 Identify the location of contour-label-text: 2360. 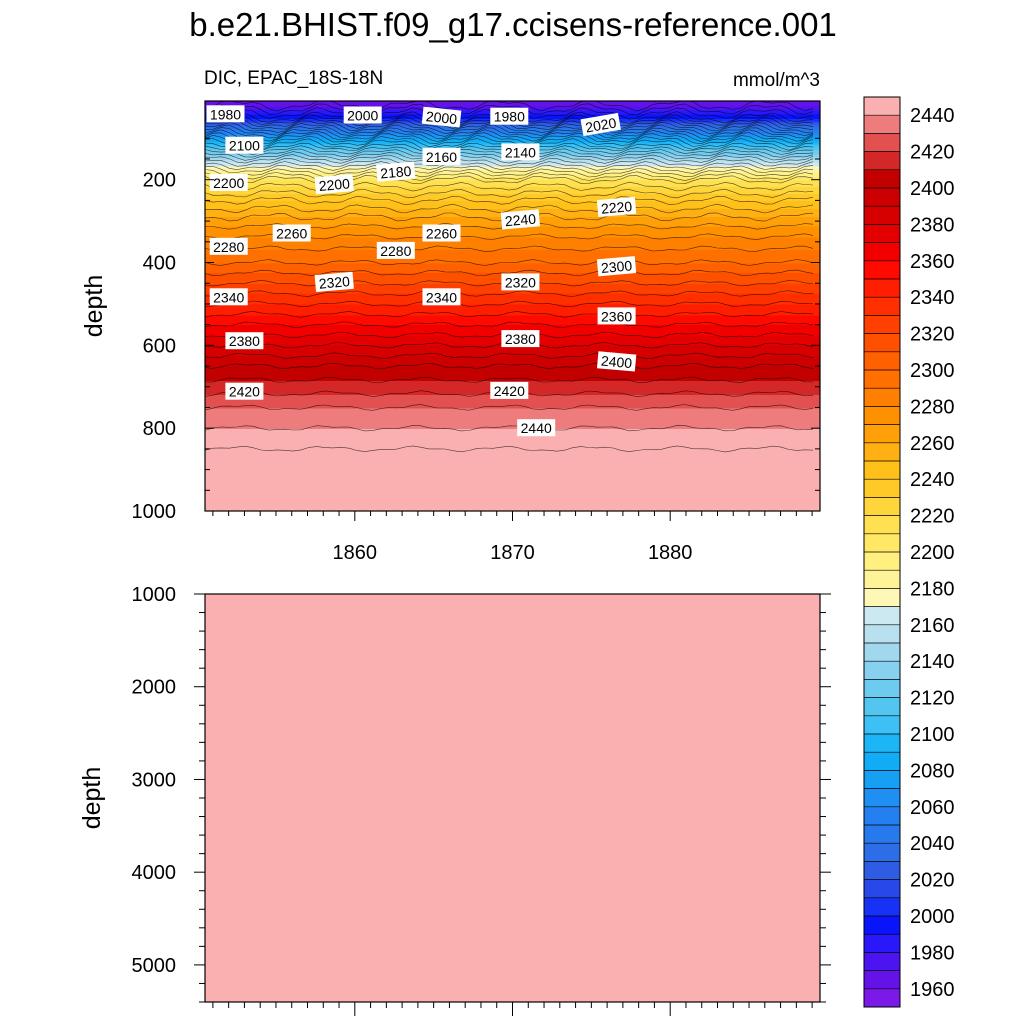
(616, 316).